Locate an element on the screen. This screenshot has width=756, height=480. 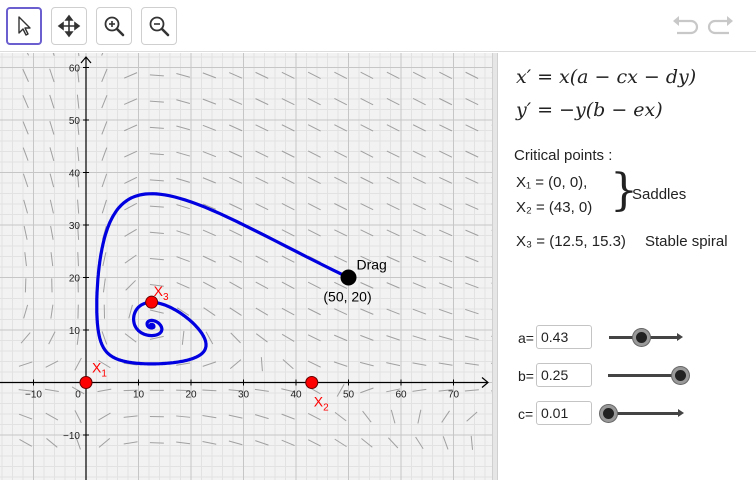
critical-points-title: Critical points : is located at coordinates (563, 155).